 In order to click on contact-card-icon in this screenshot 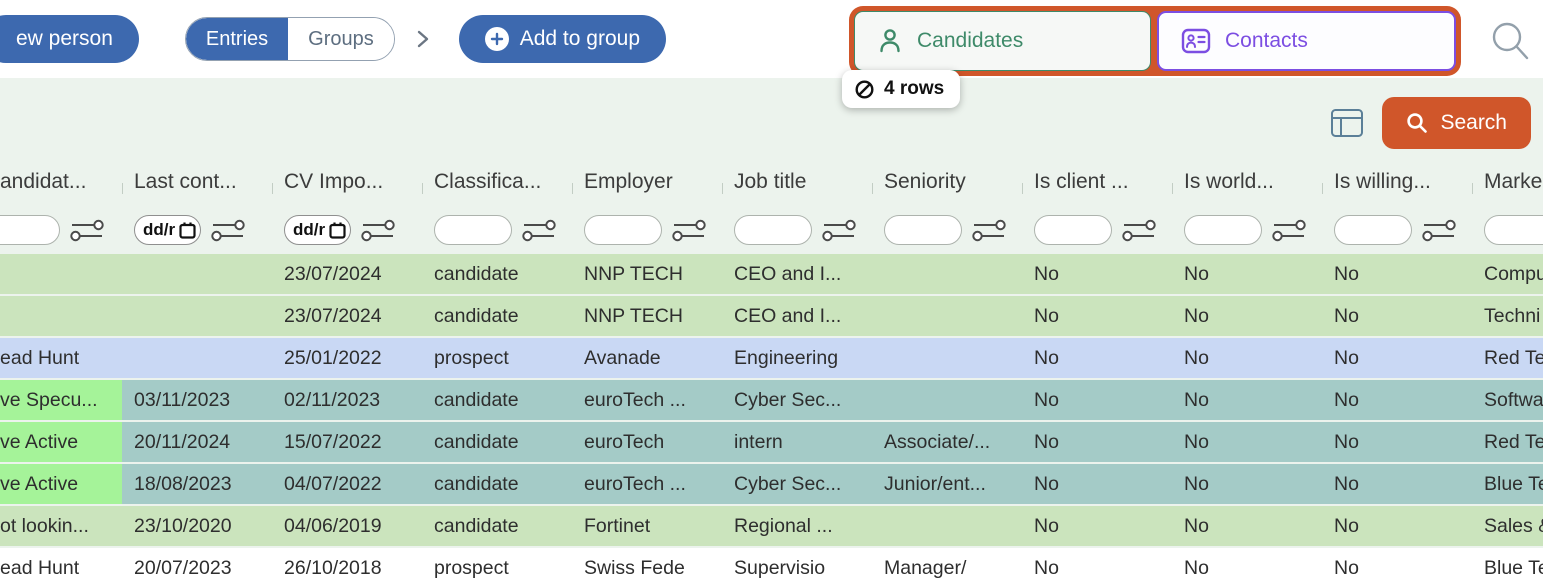, I will do `click(1196, 41)`.